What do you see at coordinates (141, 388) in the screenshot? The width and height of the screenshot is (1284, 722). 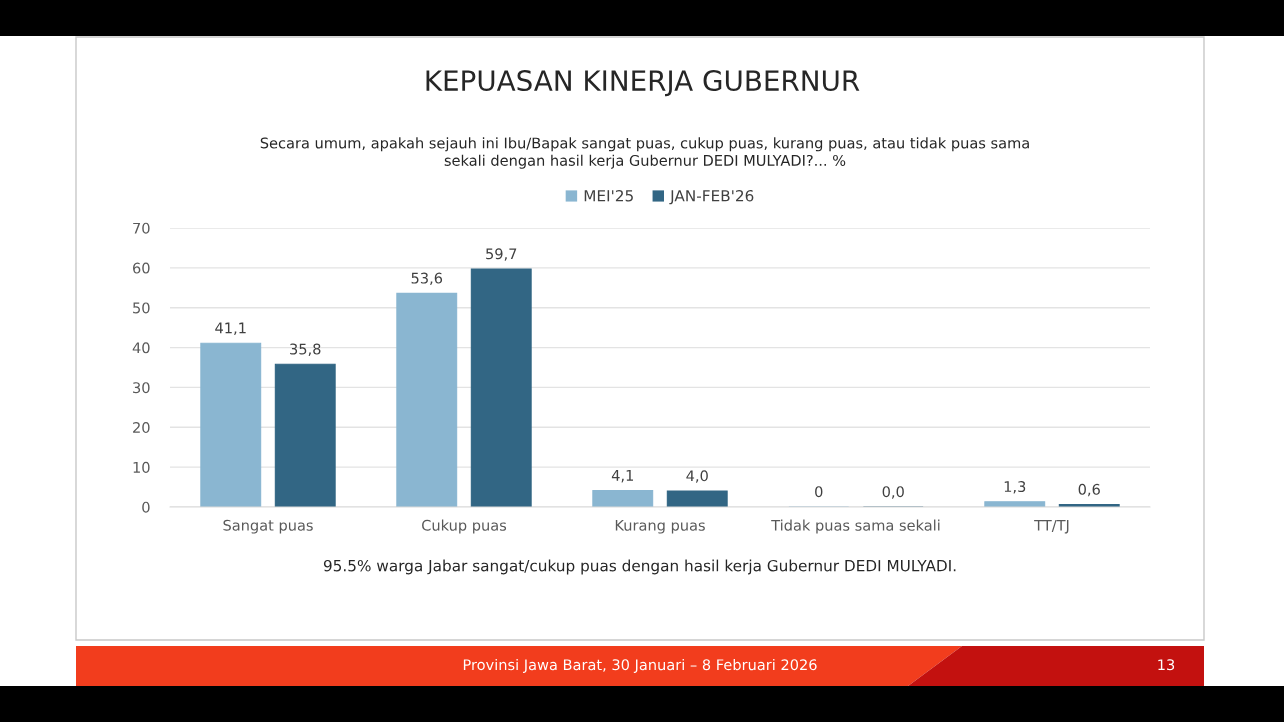 I see `y-tick-label: 30` at bounding box center [141, 388].